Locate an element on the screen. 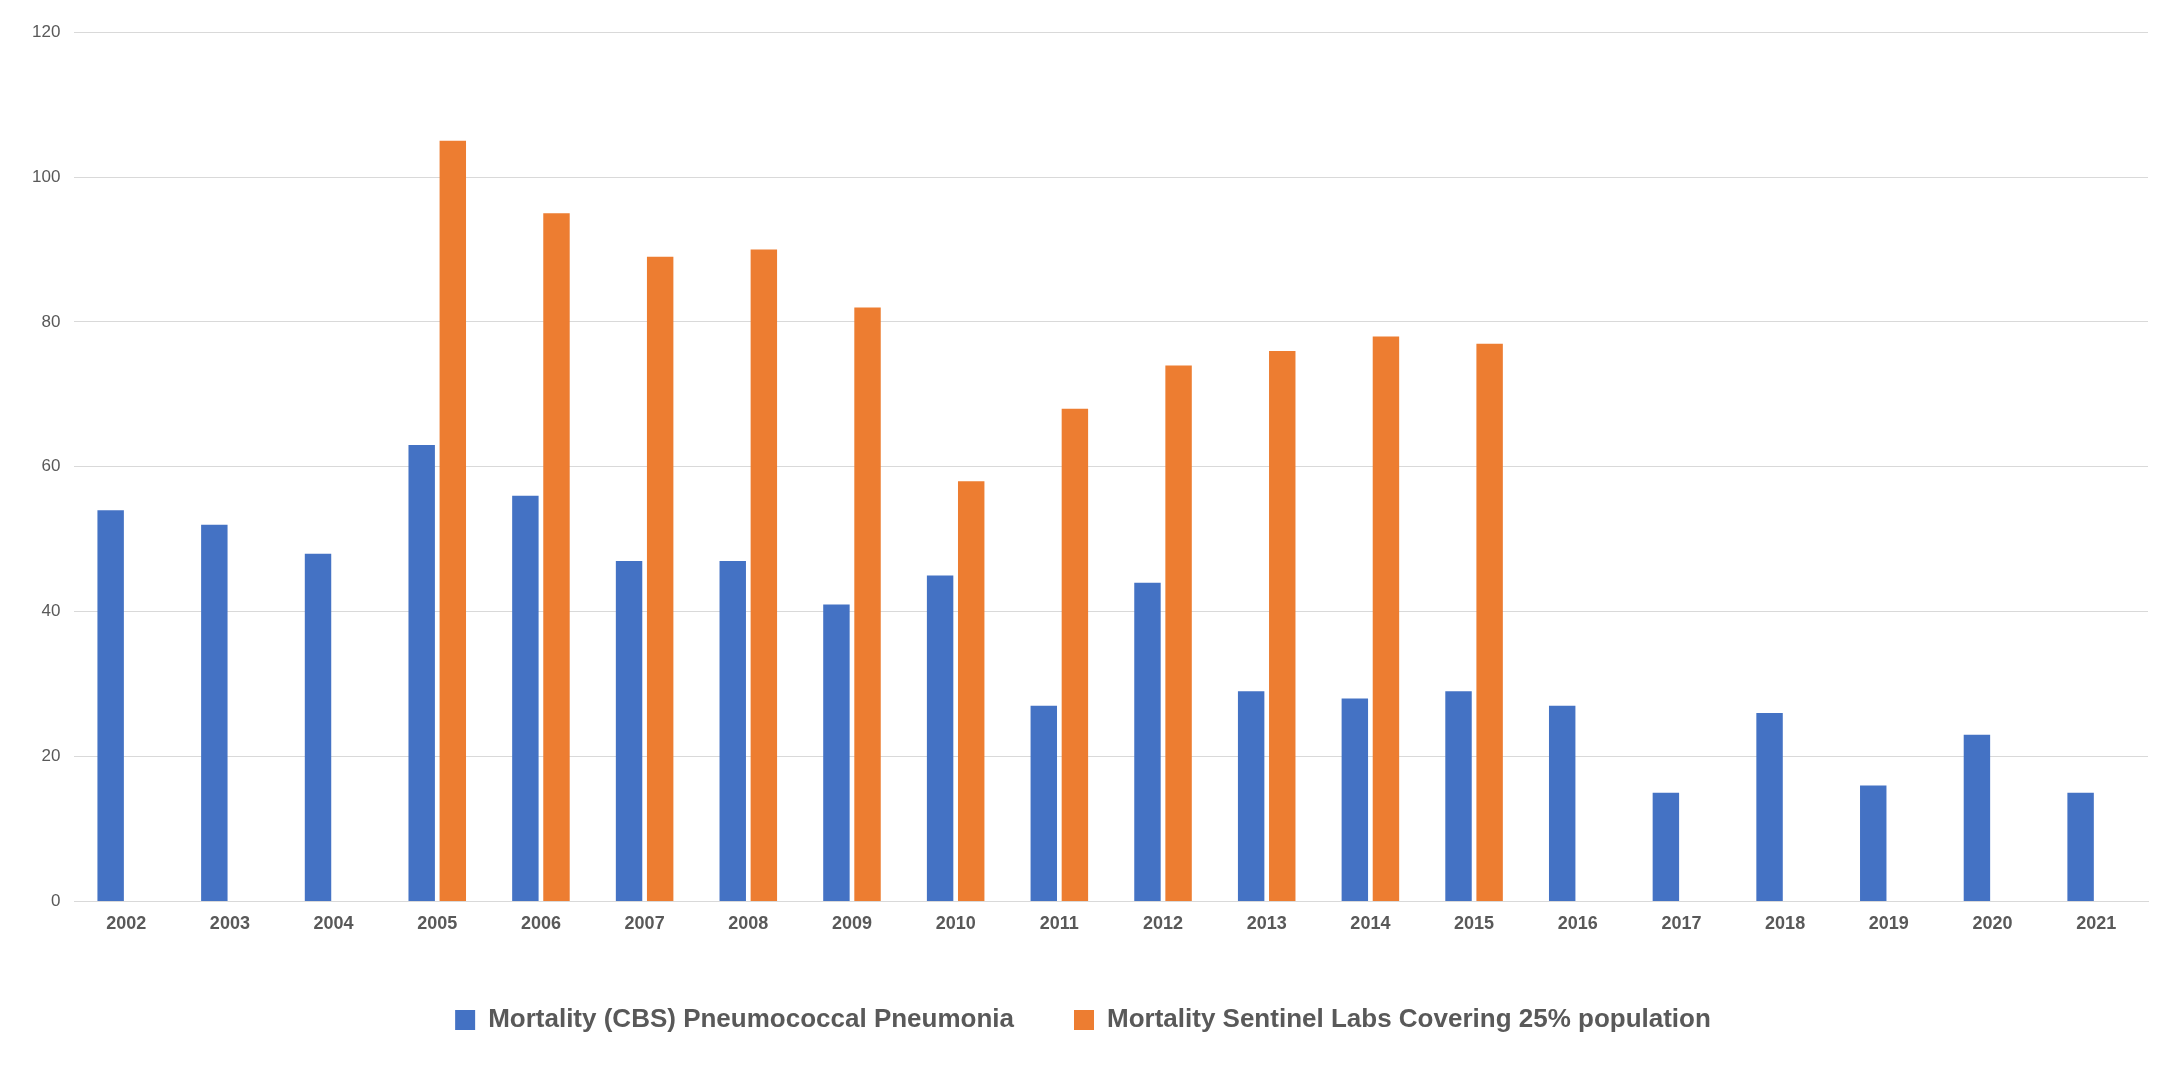  y-tick-label: 120 is located at coordinates (46, 31).